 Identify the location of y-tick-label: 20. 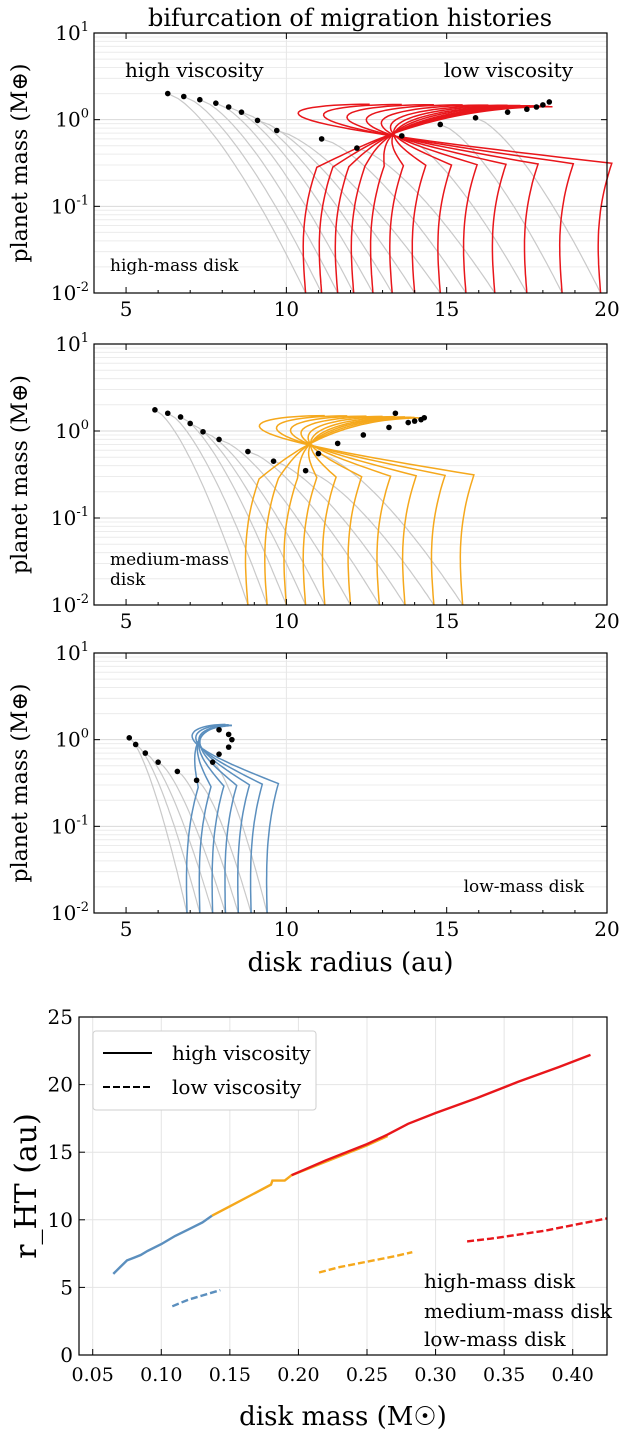
(60, 1085).